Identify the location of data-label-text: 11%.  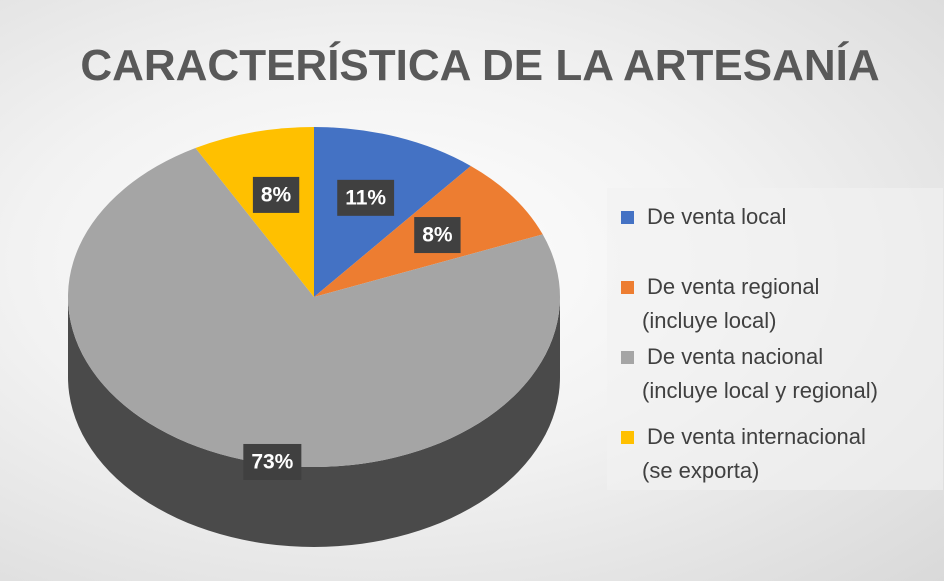
(365, 197).